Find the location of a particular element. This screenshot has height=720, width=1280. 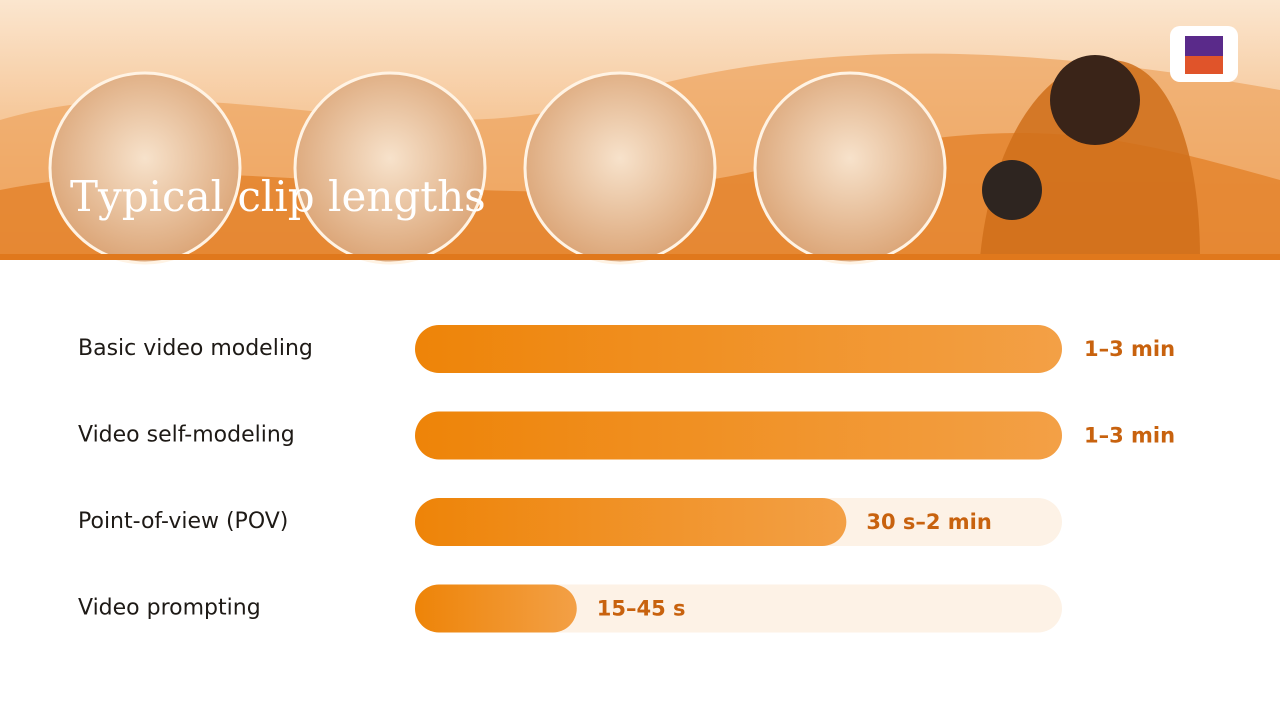

category-label: Basic video modeling is located at coordinates (195, 348).